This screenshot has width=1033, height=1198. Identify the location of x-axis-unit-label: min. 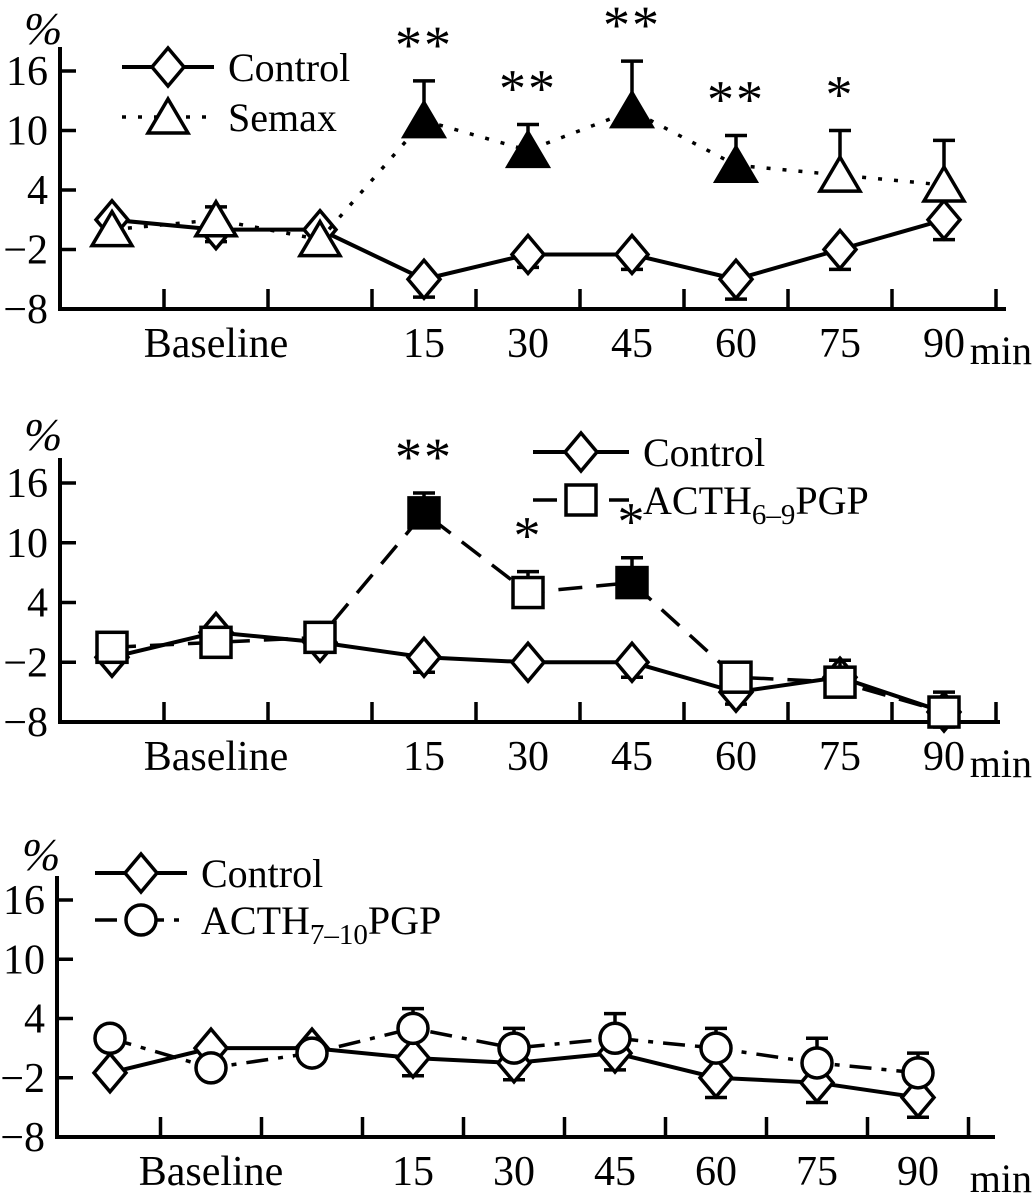
(1001, 1177).